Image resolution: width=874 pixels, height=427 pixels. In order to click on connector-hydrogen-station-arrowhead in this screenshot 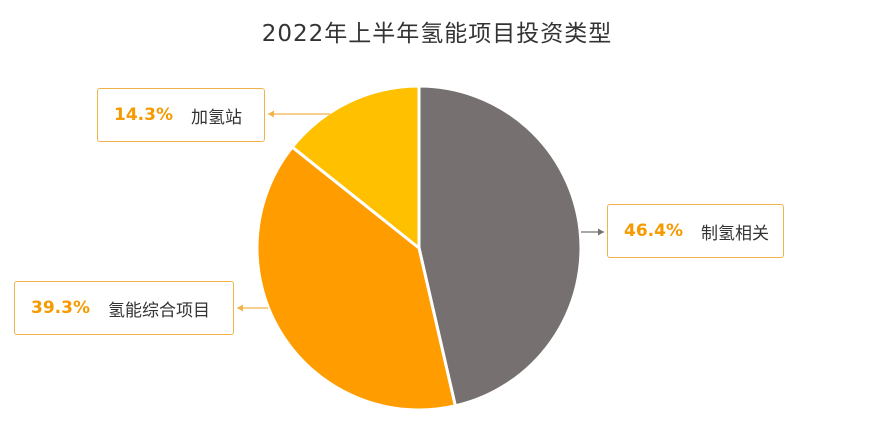, I will do `click(271, 114)`.